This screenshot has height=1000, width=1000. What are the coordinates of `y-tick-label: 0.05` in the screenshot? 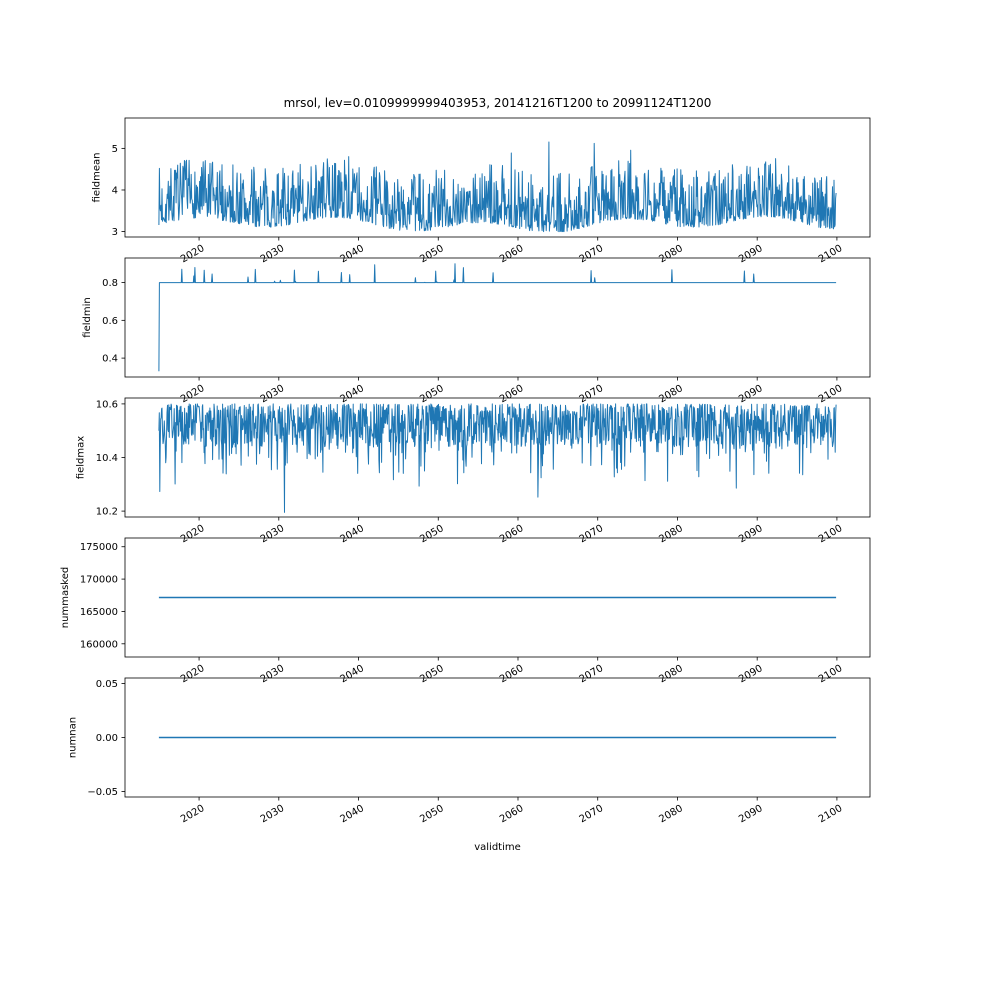 It's located at (107, 684).